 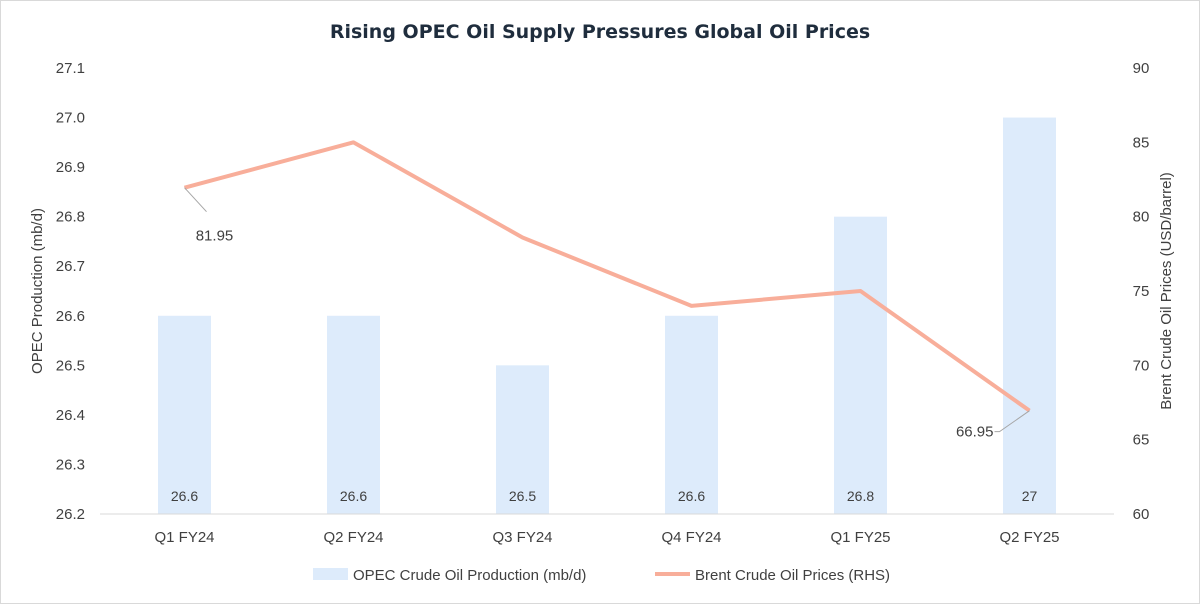 What do you see at coordinates (1141, 217) in the screenshot?
I see `right-tick-4: 80` at bounding box center [1141, 217].